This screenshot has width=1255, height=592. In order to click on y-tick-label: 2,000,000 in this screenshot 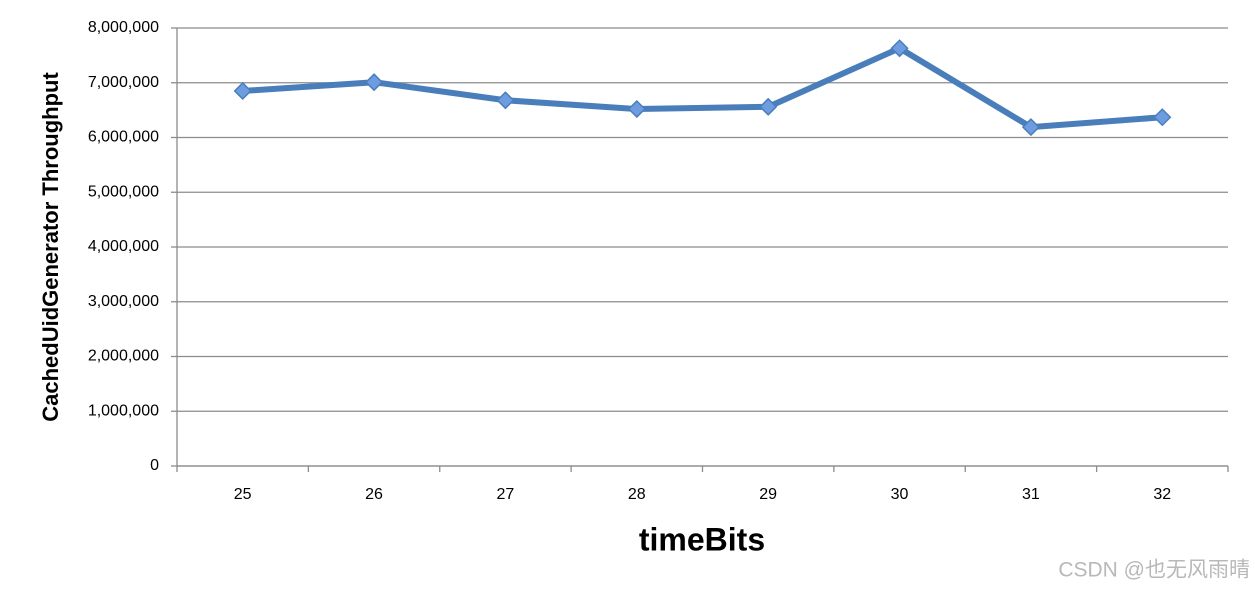, I will do `click(123, 356)`.